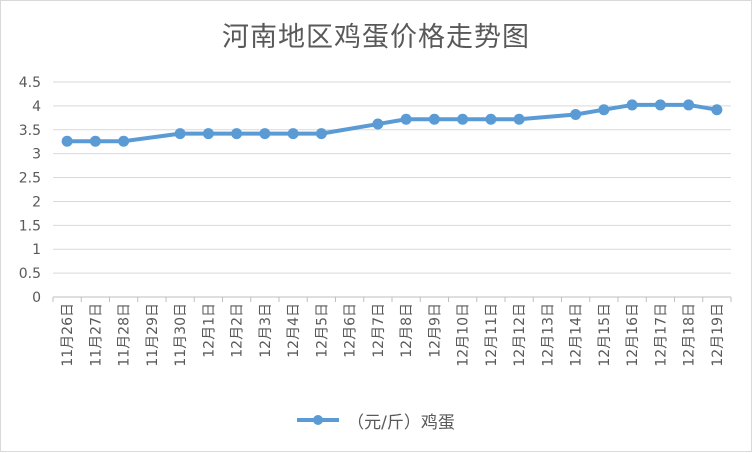  What do you see at coordinates (36, 107) in the screenshot?
I see `y-tick-label: 4` at bounding box center [36, 107].